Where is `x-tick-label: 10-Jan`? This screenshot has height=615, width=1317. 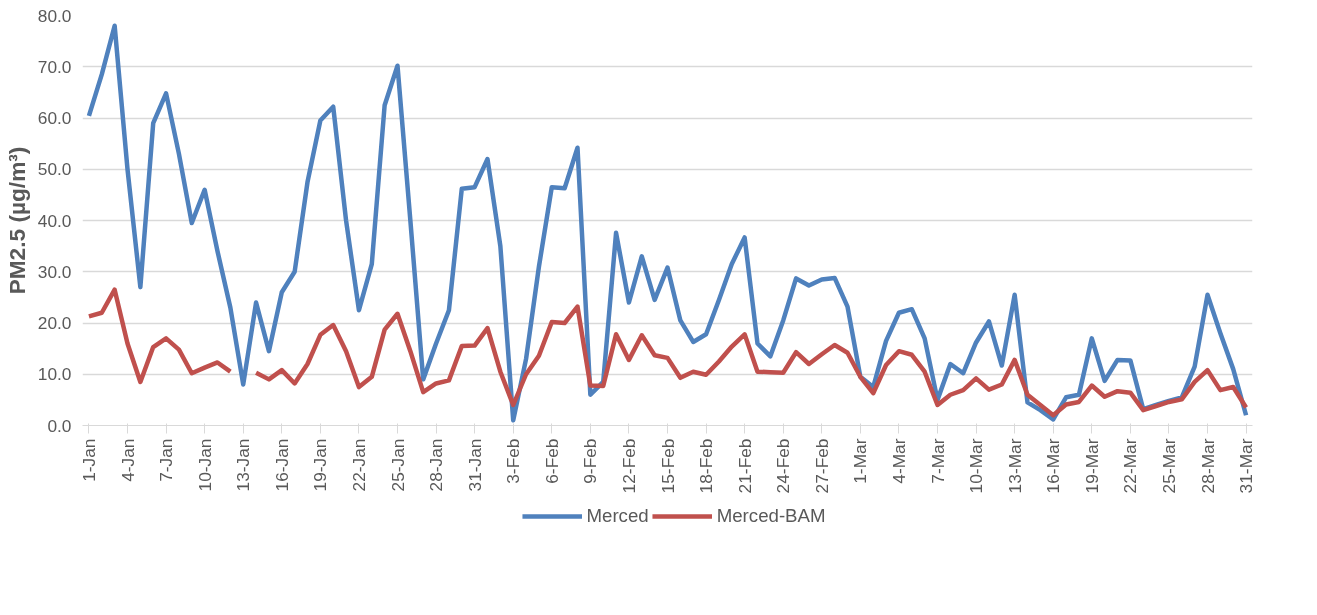 x-tick-label: 10-Jan is located at coordinates (204, 465).